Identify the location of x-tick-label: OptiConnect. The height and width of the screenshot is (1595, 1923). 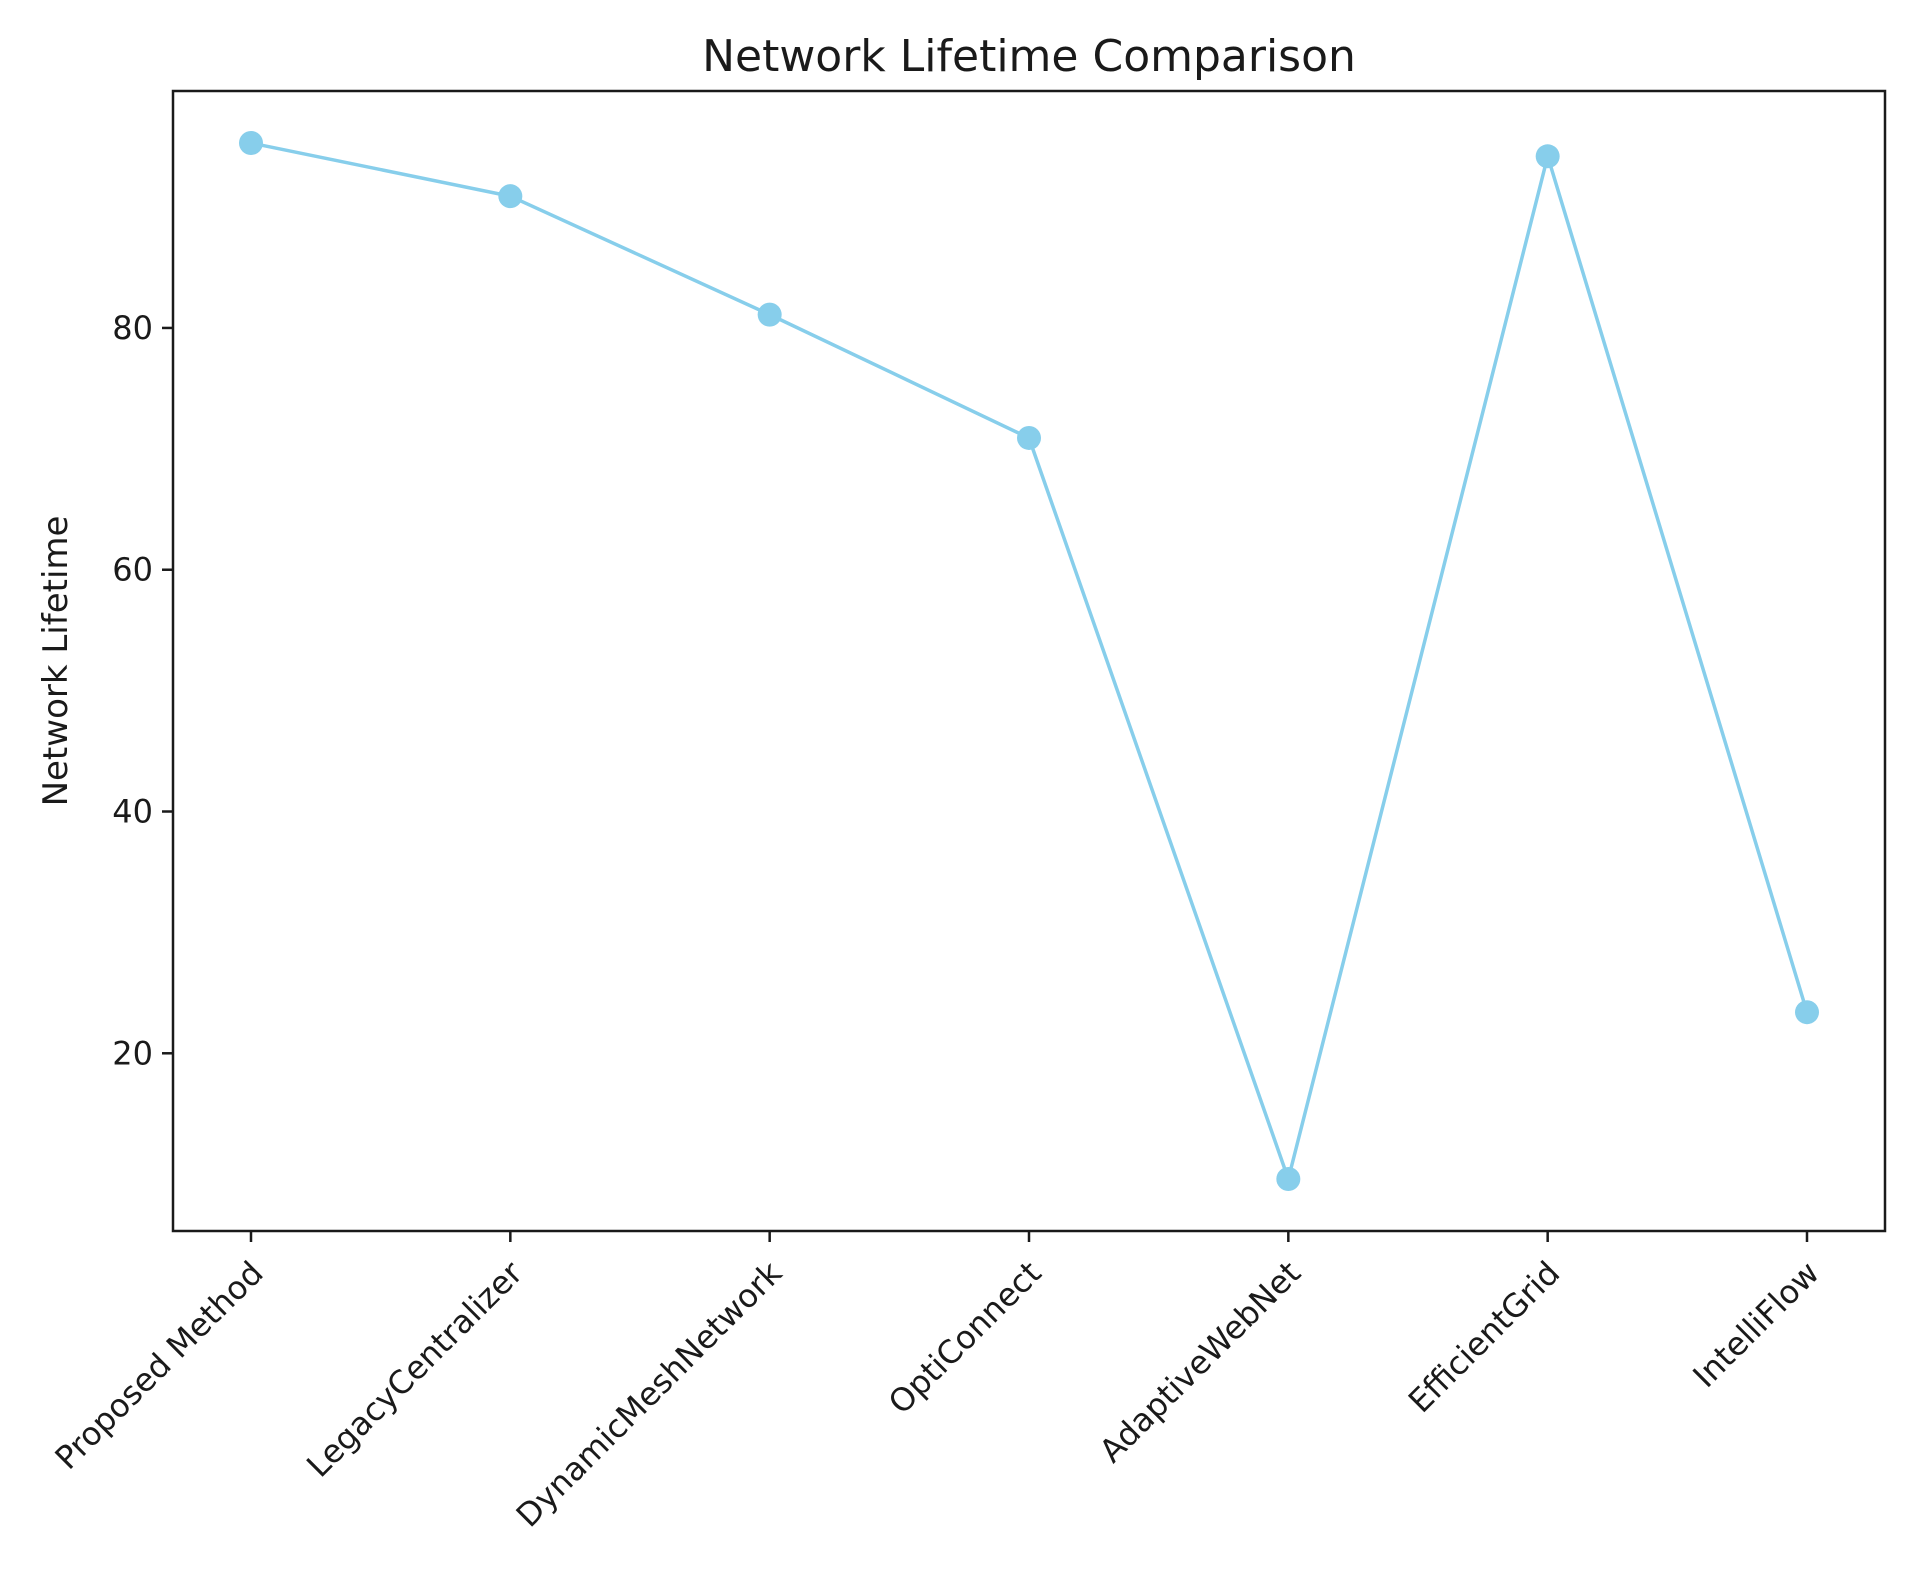
(965, 1338).